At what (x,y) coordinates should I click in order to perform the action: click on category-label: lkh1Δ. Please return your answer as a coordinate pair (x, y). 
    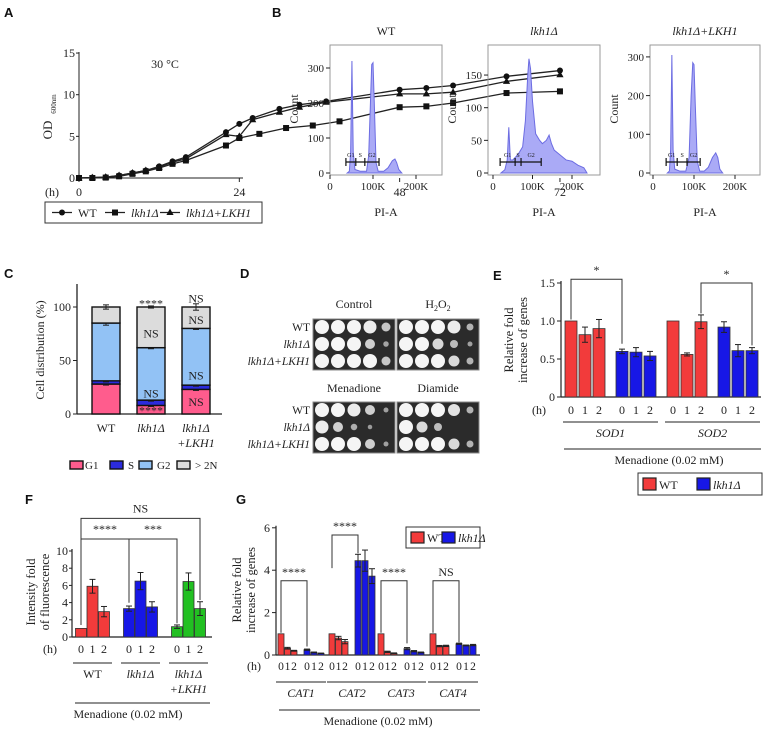
    Looking at the image, I should click on (151, 428).